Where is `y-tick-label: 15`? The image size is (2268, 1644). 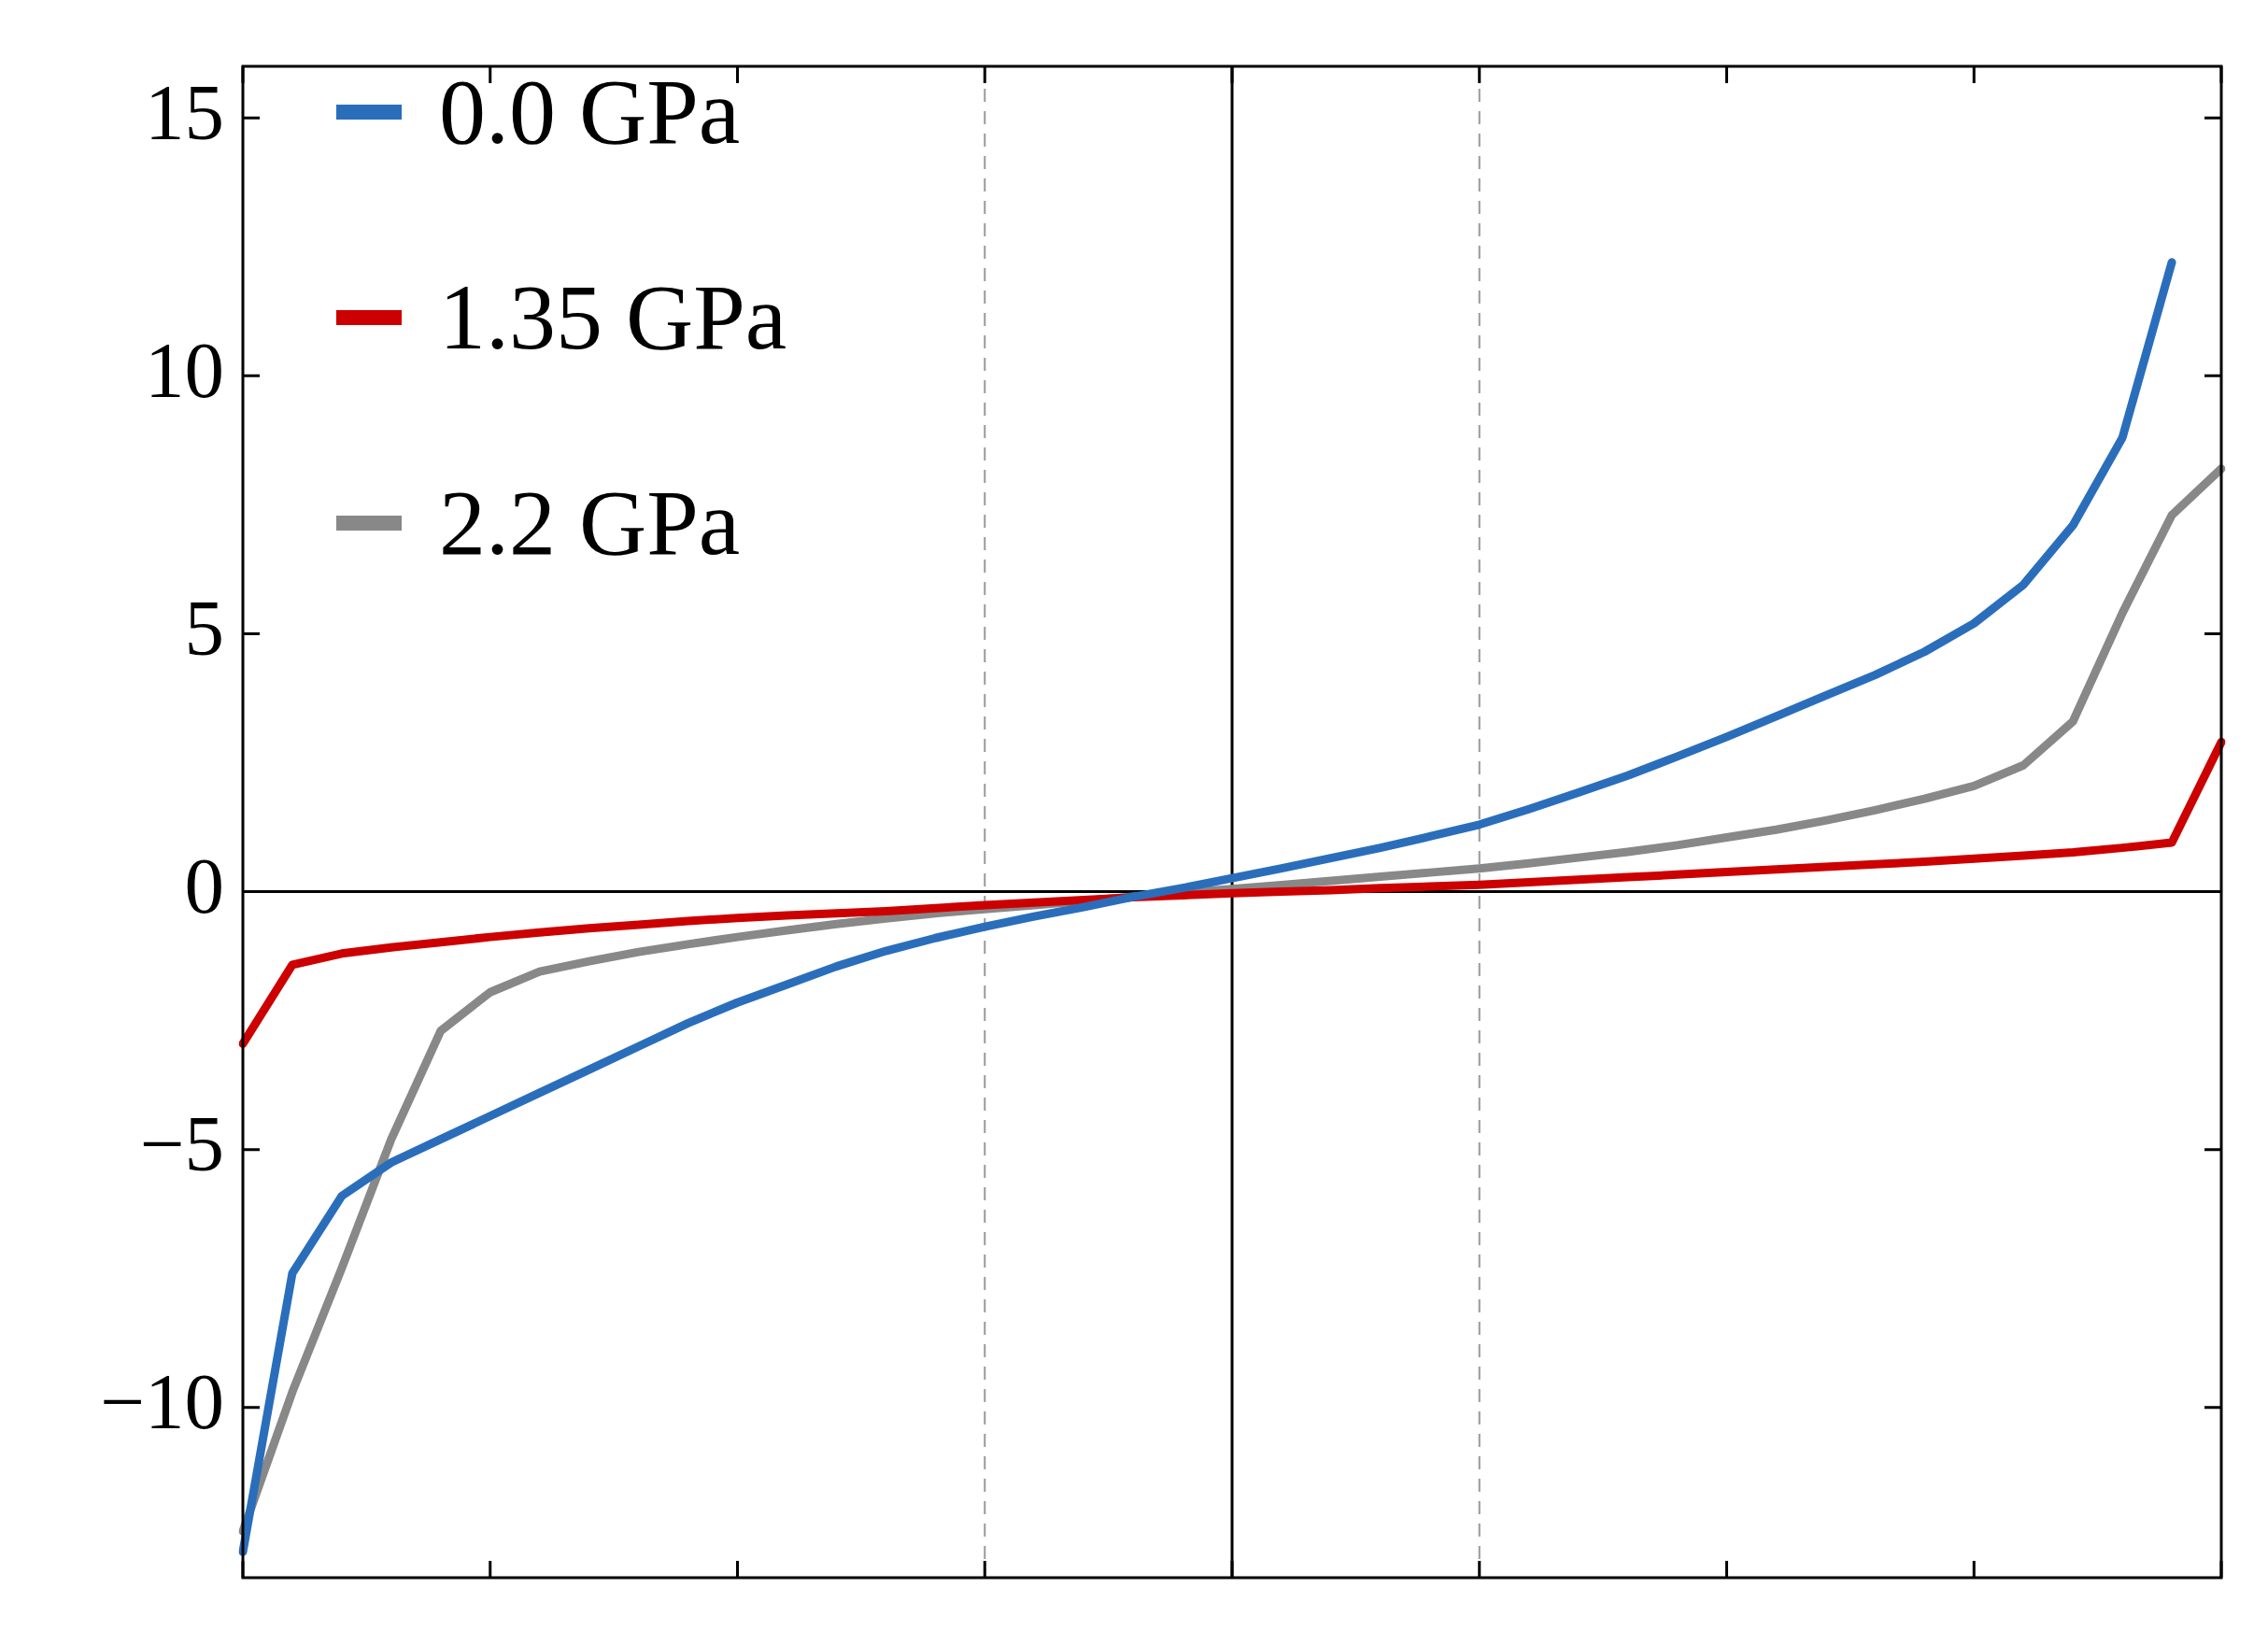
y-tick-label: 15 is located at coordinates (184, 111).